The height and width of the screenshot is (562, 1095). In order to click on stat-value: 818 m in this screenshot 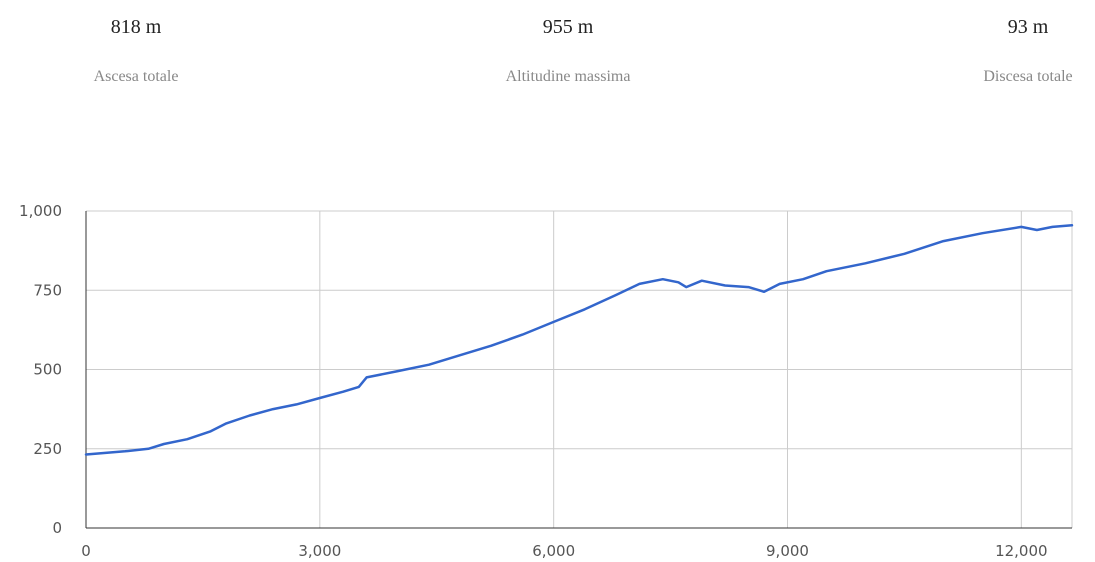, I will do `click(136, 27)`.